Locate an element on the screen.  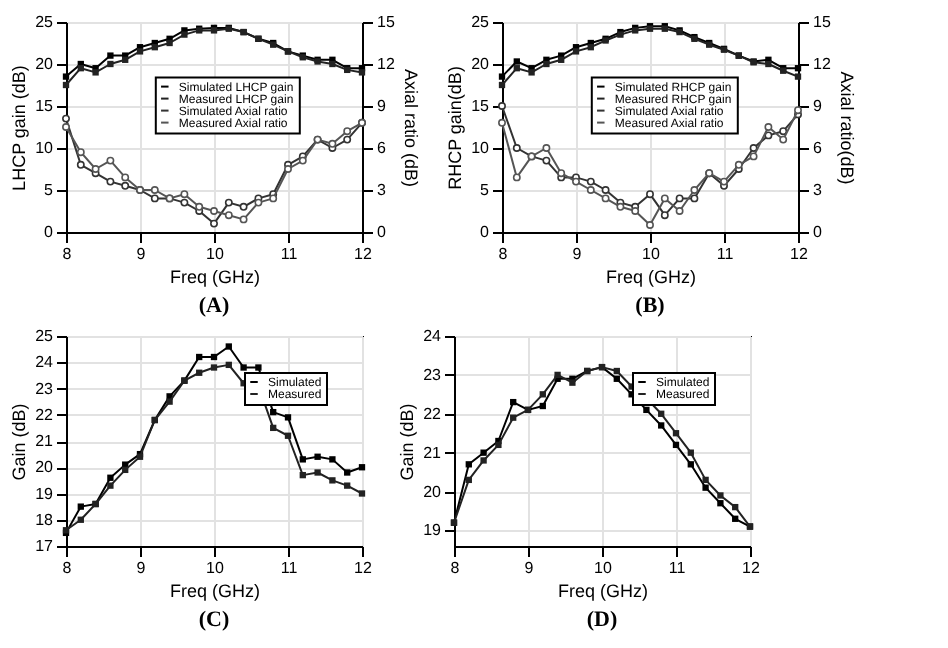
text: (B) is located at coordinates (650, 306).